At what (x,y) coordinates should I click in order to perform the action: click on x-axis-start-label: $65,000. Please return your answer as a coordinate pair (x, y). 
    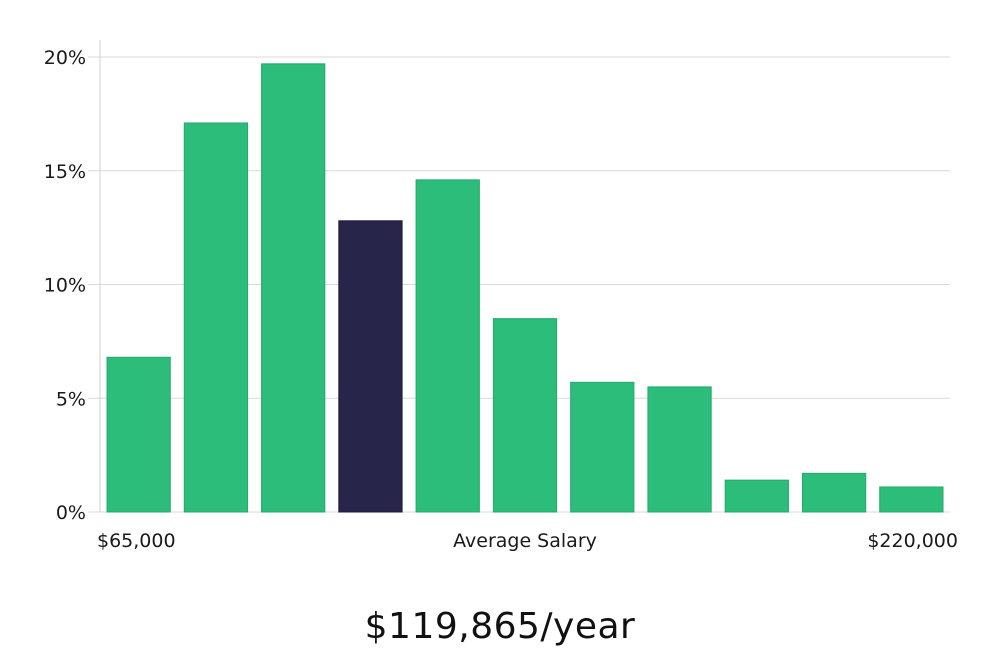
    Looking at the image, I should click on (136, 541).